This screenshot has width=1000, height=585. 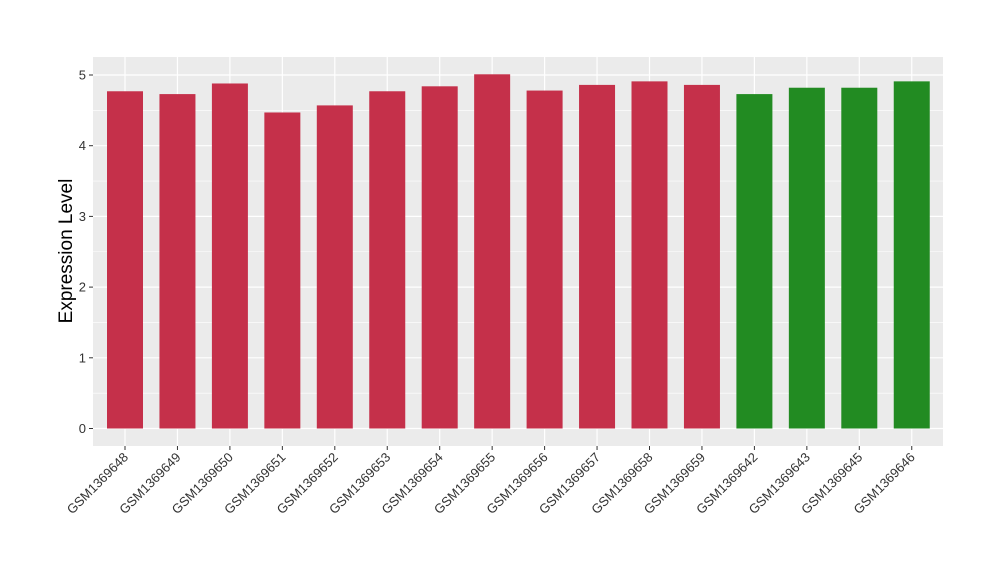 I want to click on bar-GSM1369649, so click(x=177, y=261).